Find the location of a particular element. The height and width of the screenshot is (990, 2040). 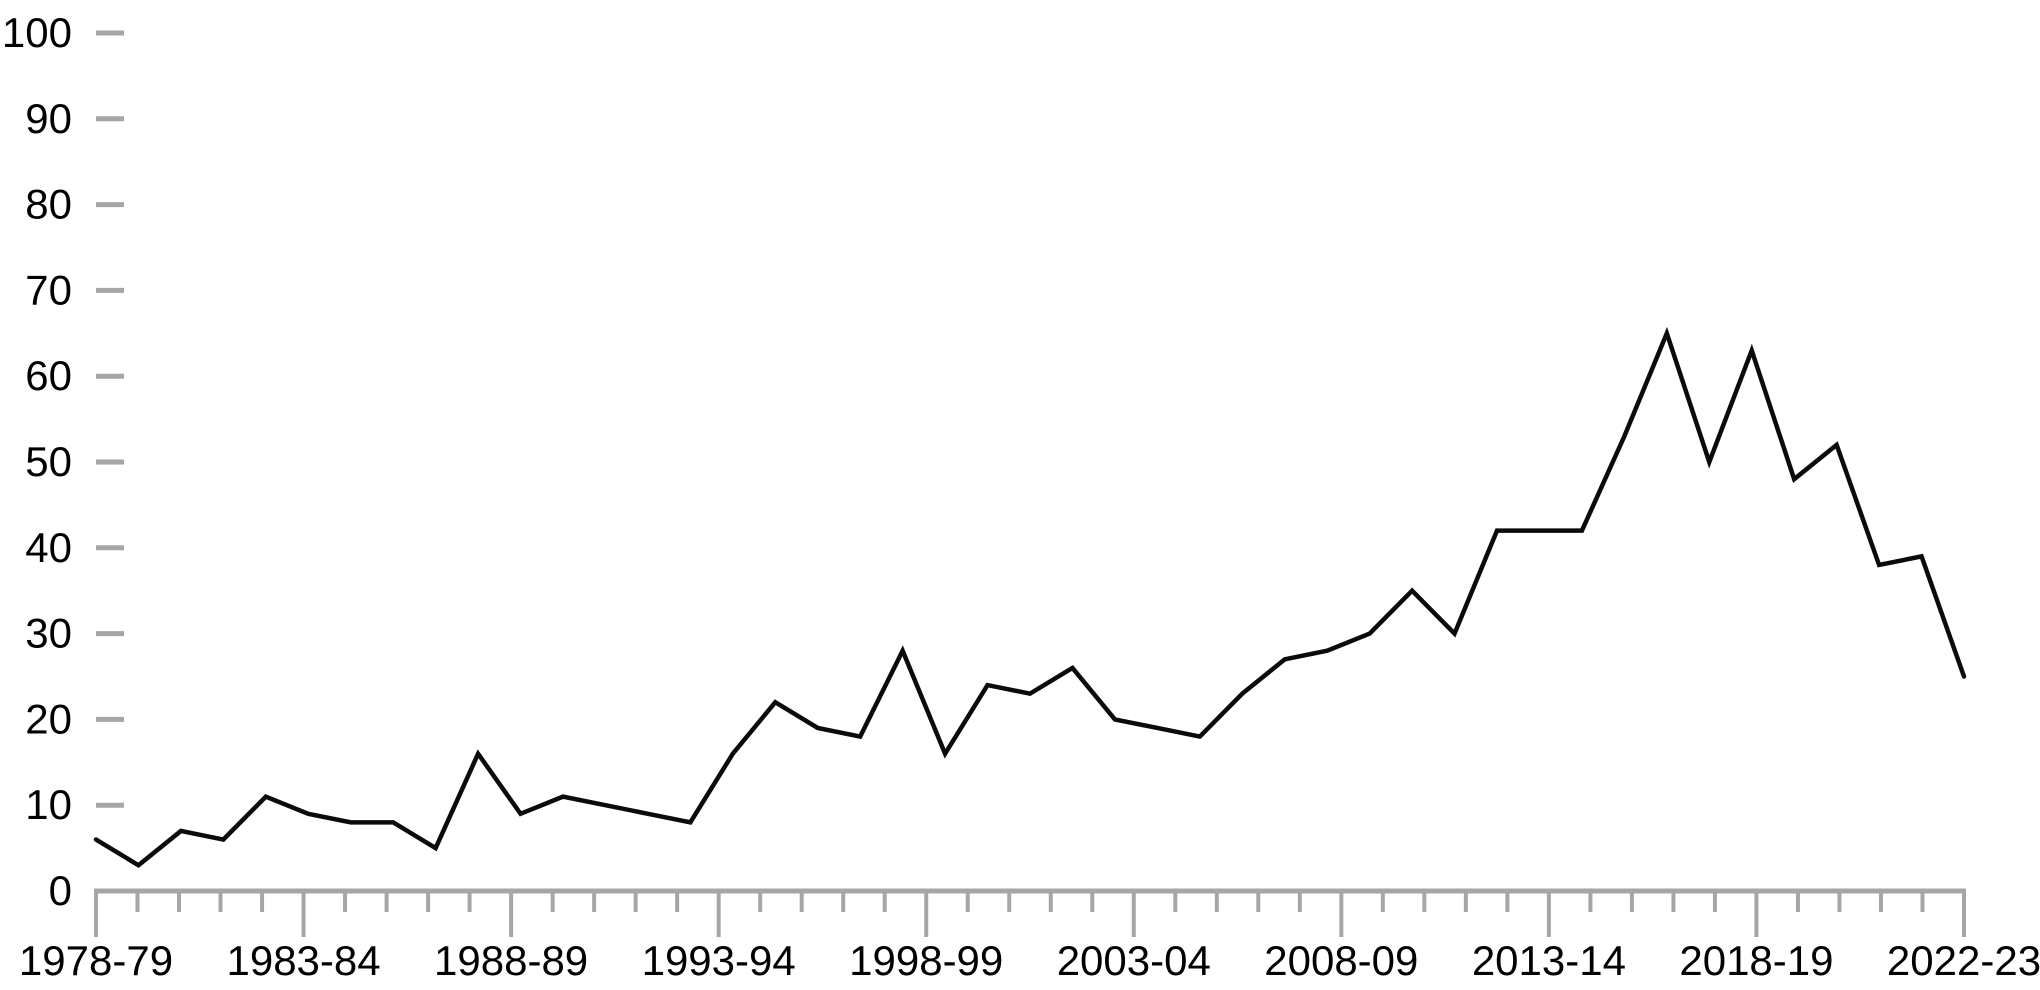

x-axis-tick-label: 2003-04 is located at coordinates (1134, 960).